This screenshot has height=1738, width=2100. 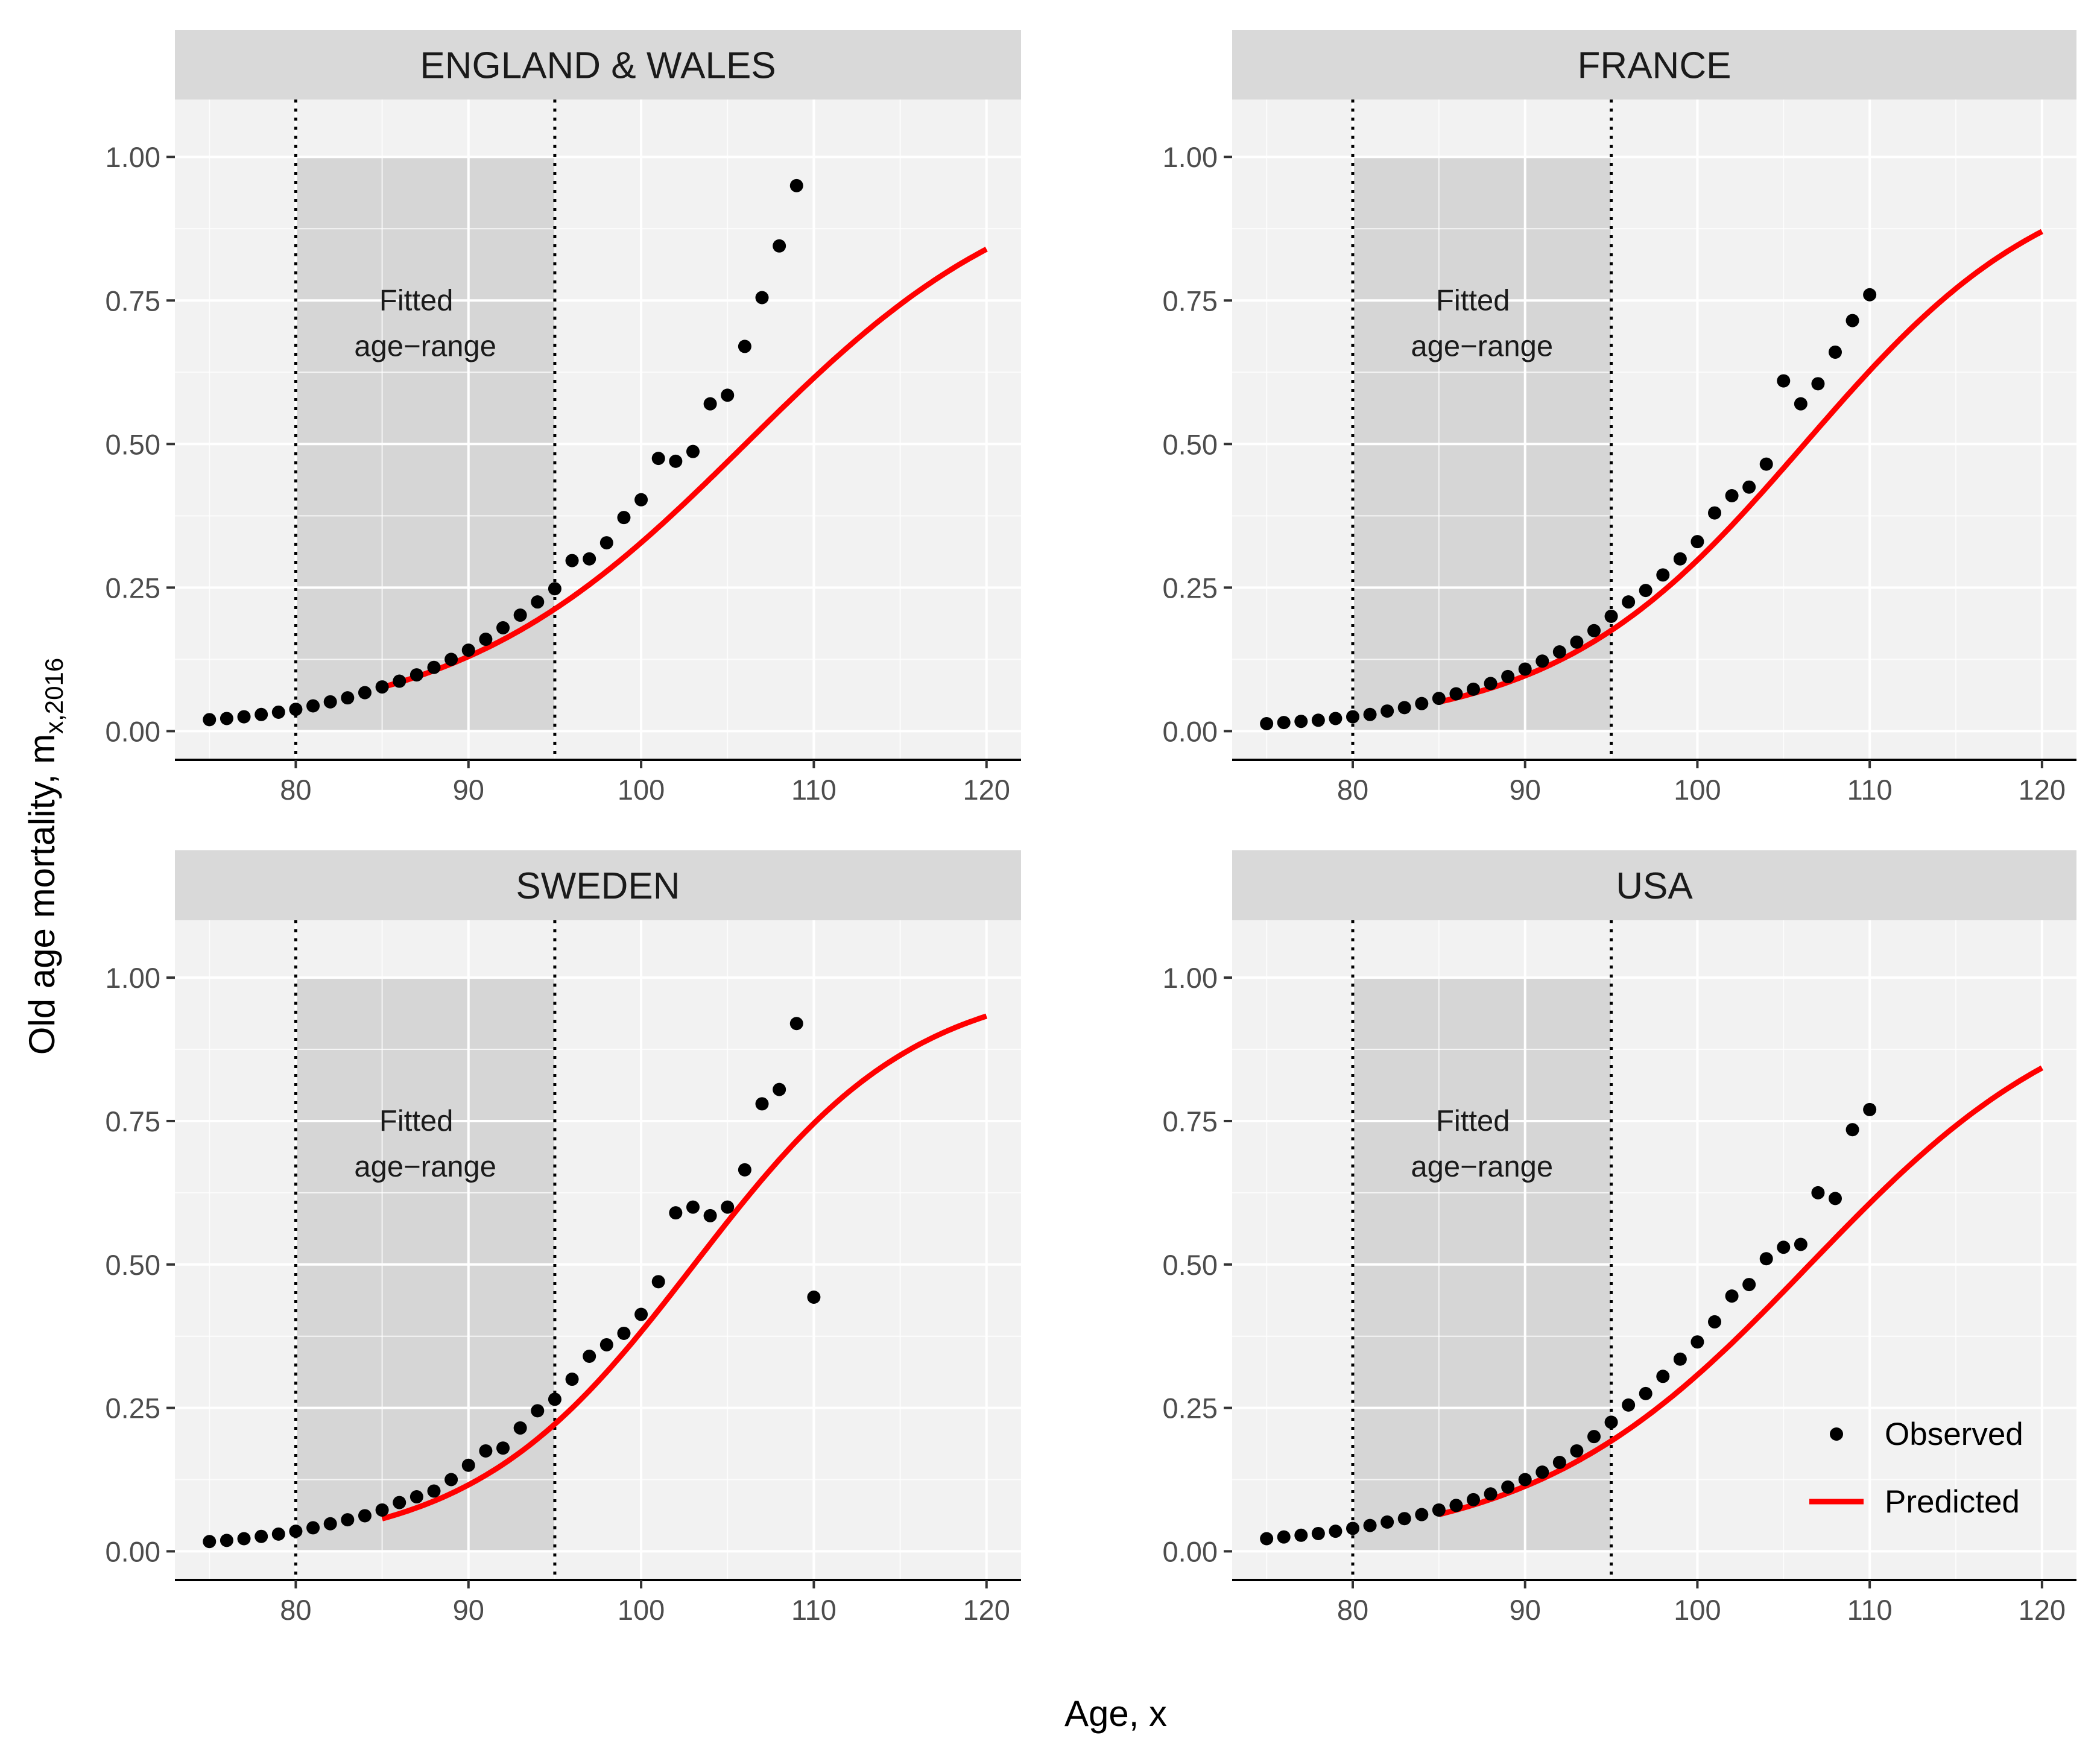 I want to click on strip-title: ENGLAND & WALES, so click(x=598, y=66).